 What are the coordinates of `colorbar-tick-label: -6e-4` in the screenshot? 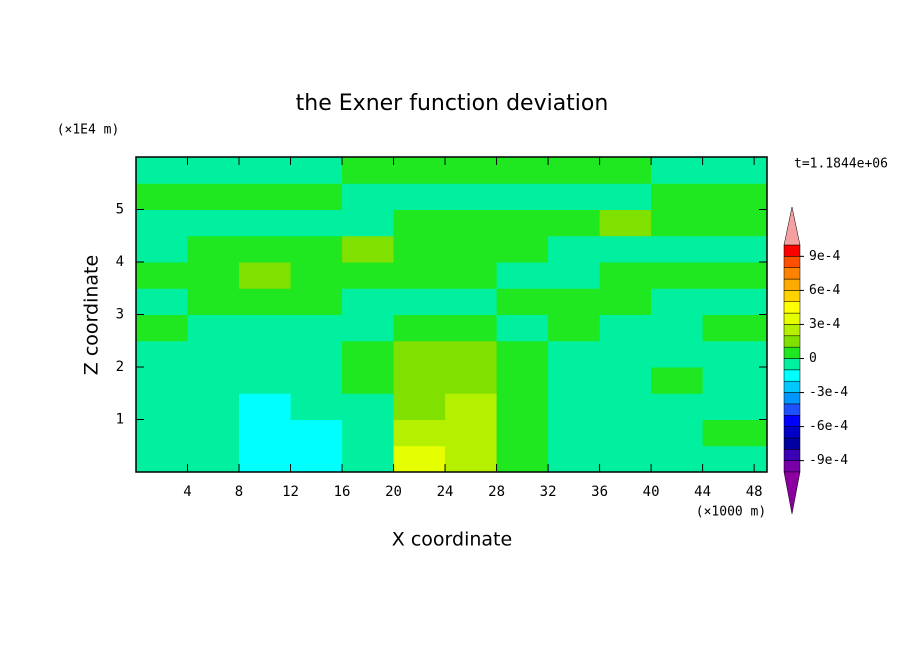 It's located at (828, 426).